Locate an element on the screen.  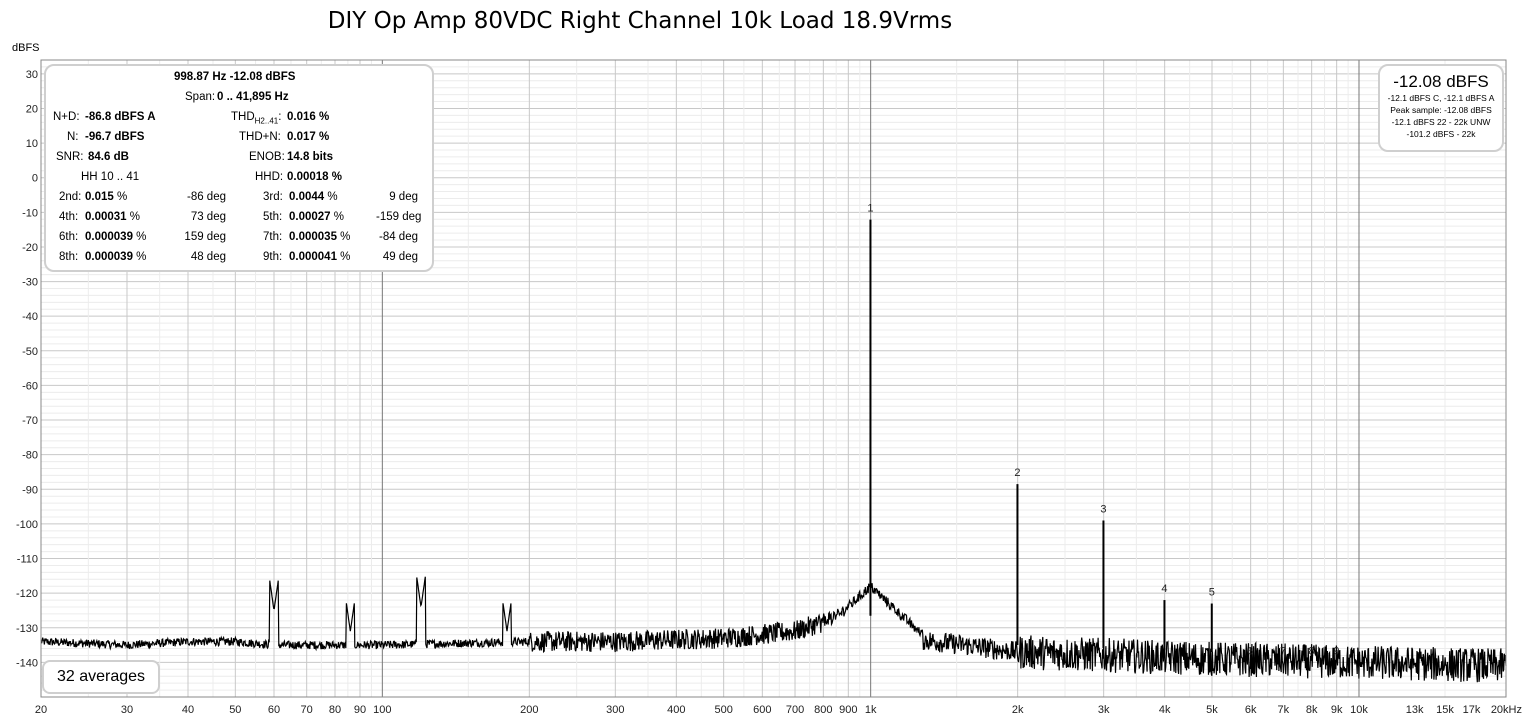
harmonic-pct: 0.000035 is located at coordinates (313, 237).